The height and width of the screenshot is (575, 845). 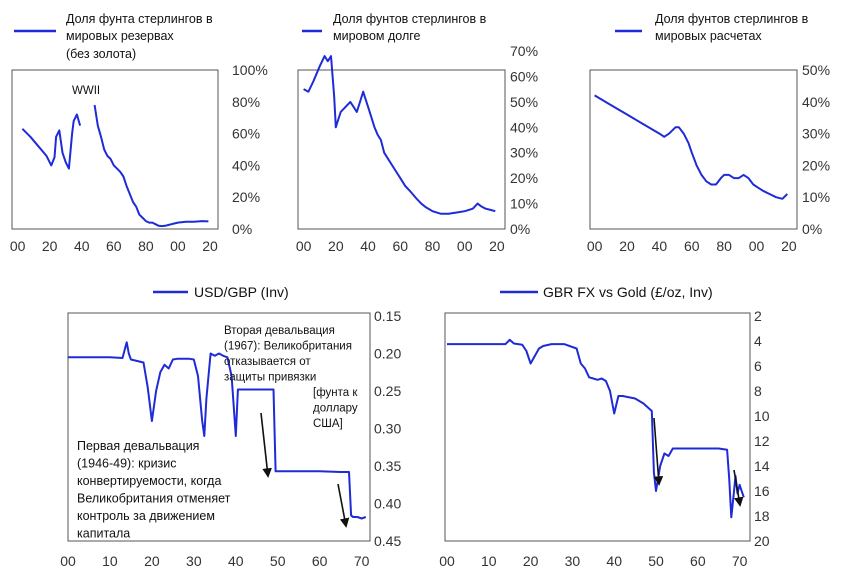 What do you see at coordinates (762, 541) in the screenshot?
I see `y-tick-label: 20` at bounding box center [762, 541].